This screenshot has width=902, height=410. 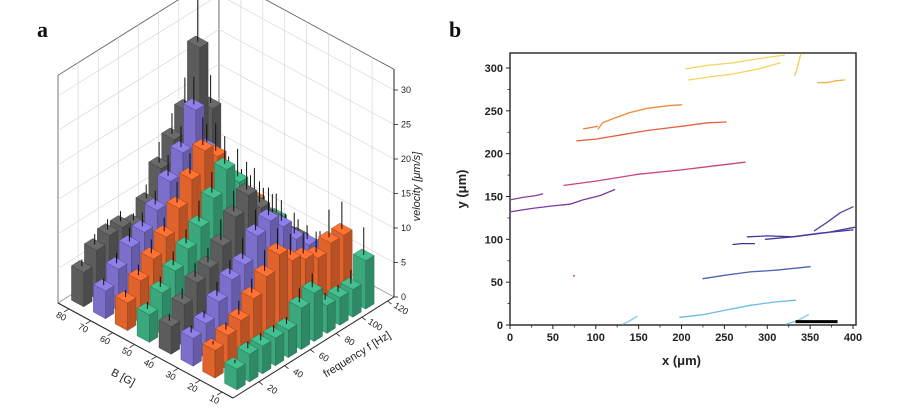 I want to click on y-tick-label: 250, so click(x=494, y=112).